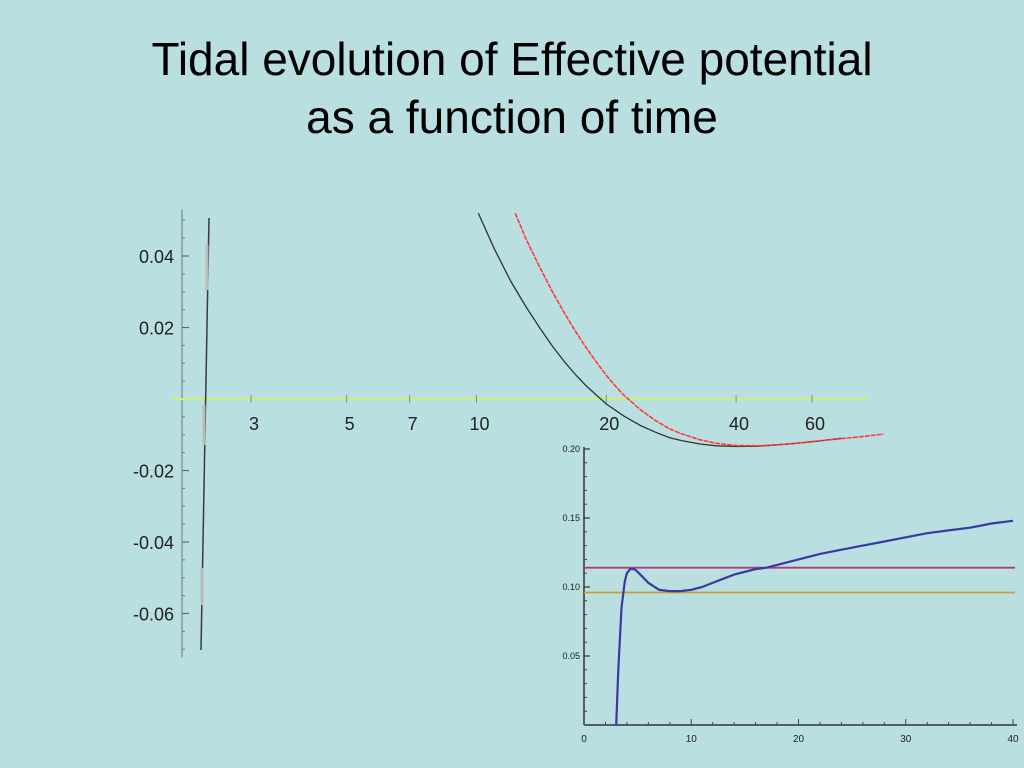  What do you see at coordinates (571, 587) in the screenshot?
I see `inset-y-tick-label: 0.10` at bounding box center [571, 587].